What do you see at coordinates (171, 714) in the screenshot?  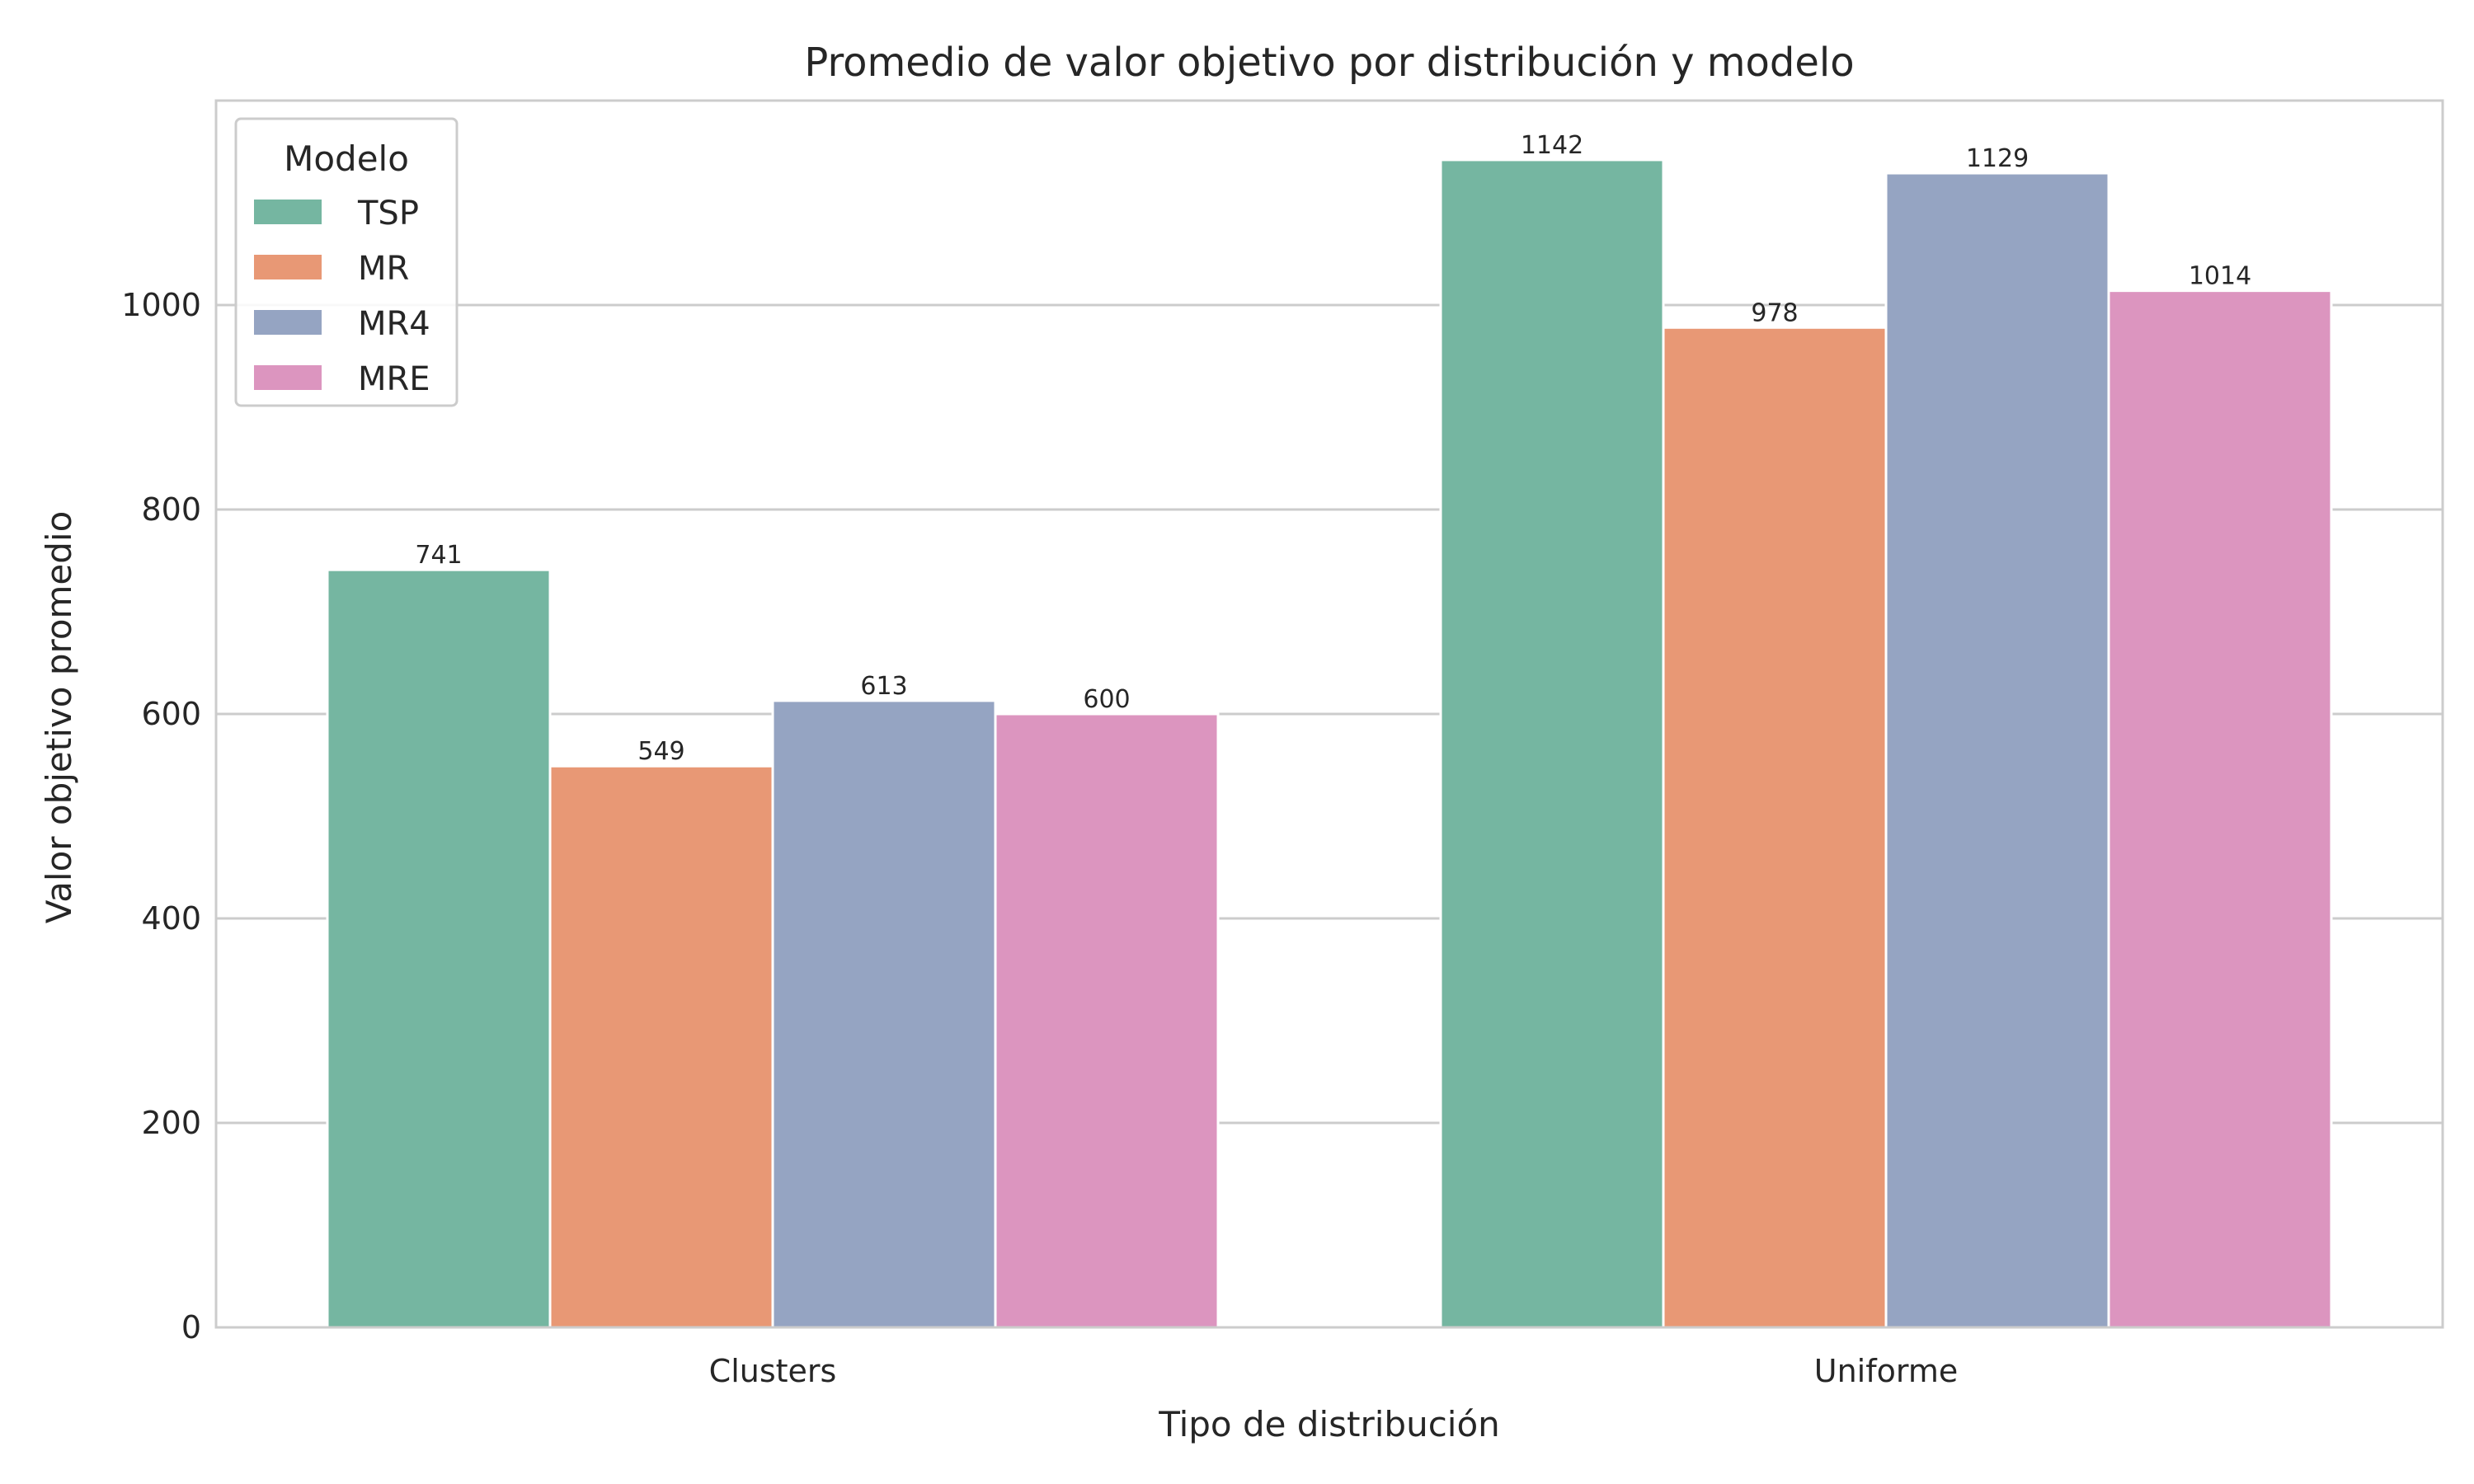 I see `y-tick-label: 600` at bounding box center [171, 714].